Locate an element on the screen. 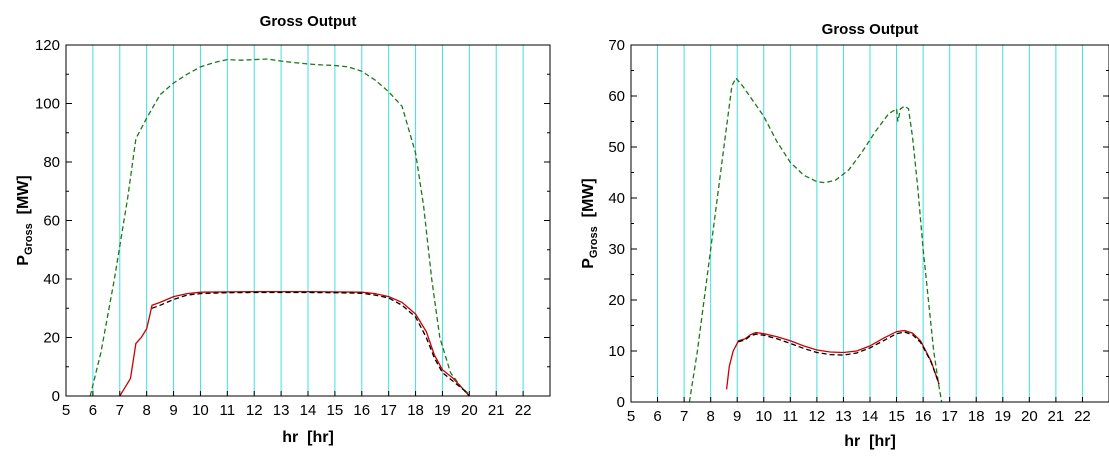  y-tick-label: 70 is located at coordinates (616, 45).